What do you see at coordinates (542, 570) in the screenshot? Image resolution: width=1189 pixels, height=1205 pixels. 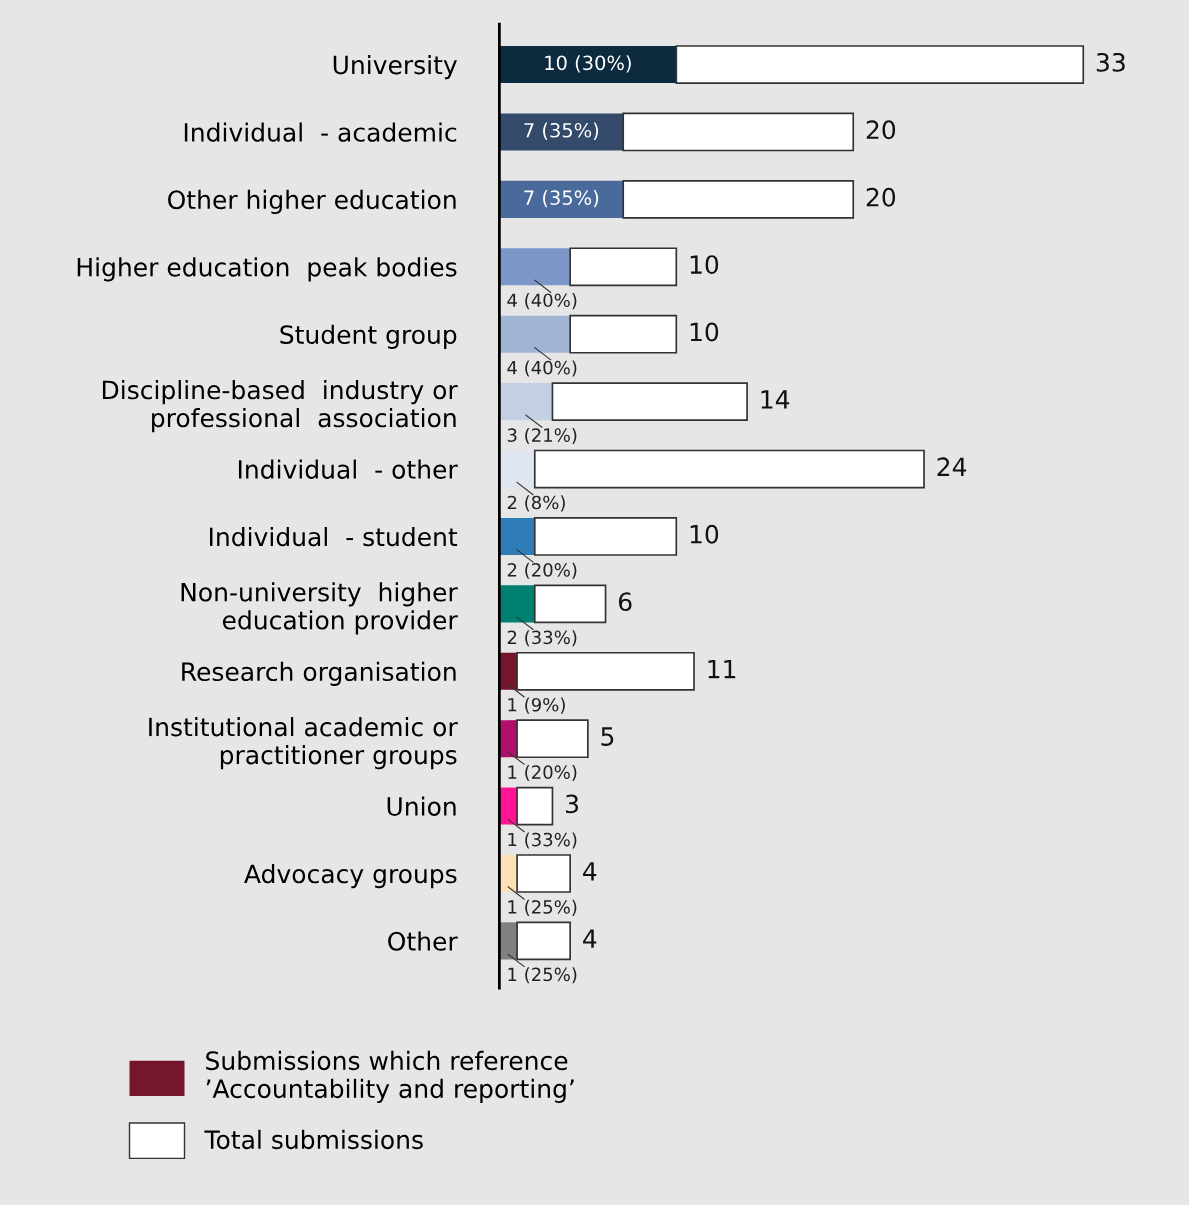 I see `data-label: 2 (20%)` at bounding box center [542, 570].